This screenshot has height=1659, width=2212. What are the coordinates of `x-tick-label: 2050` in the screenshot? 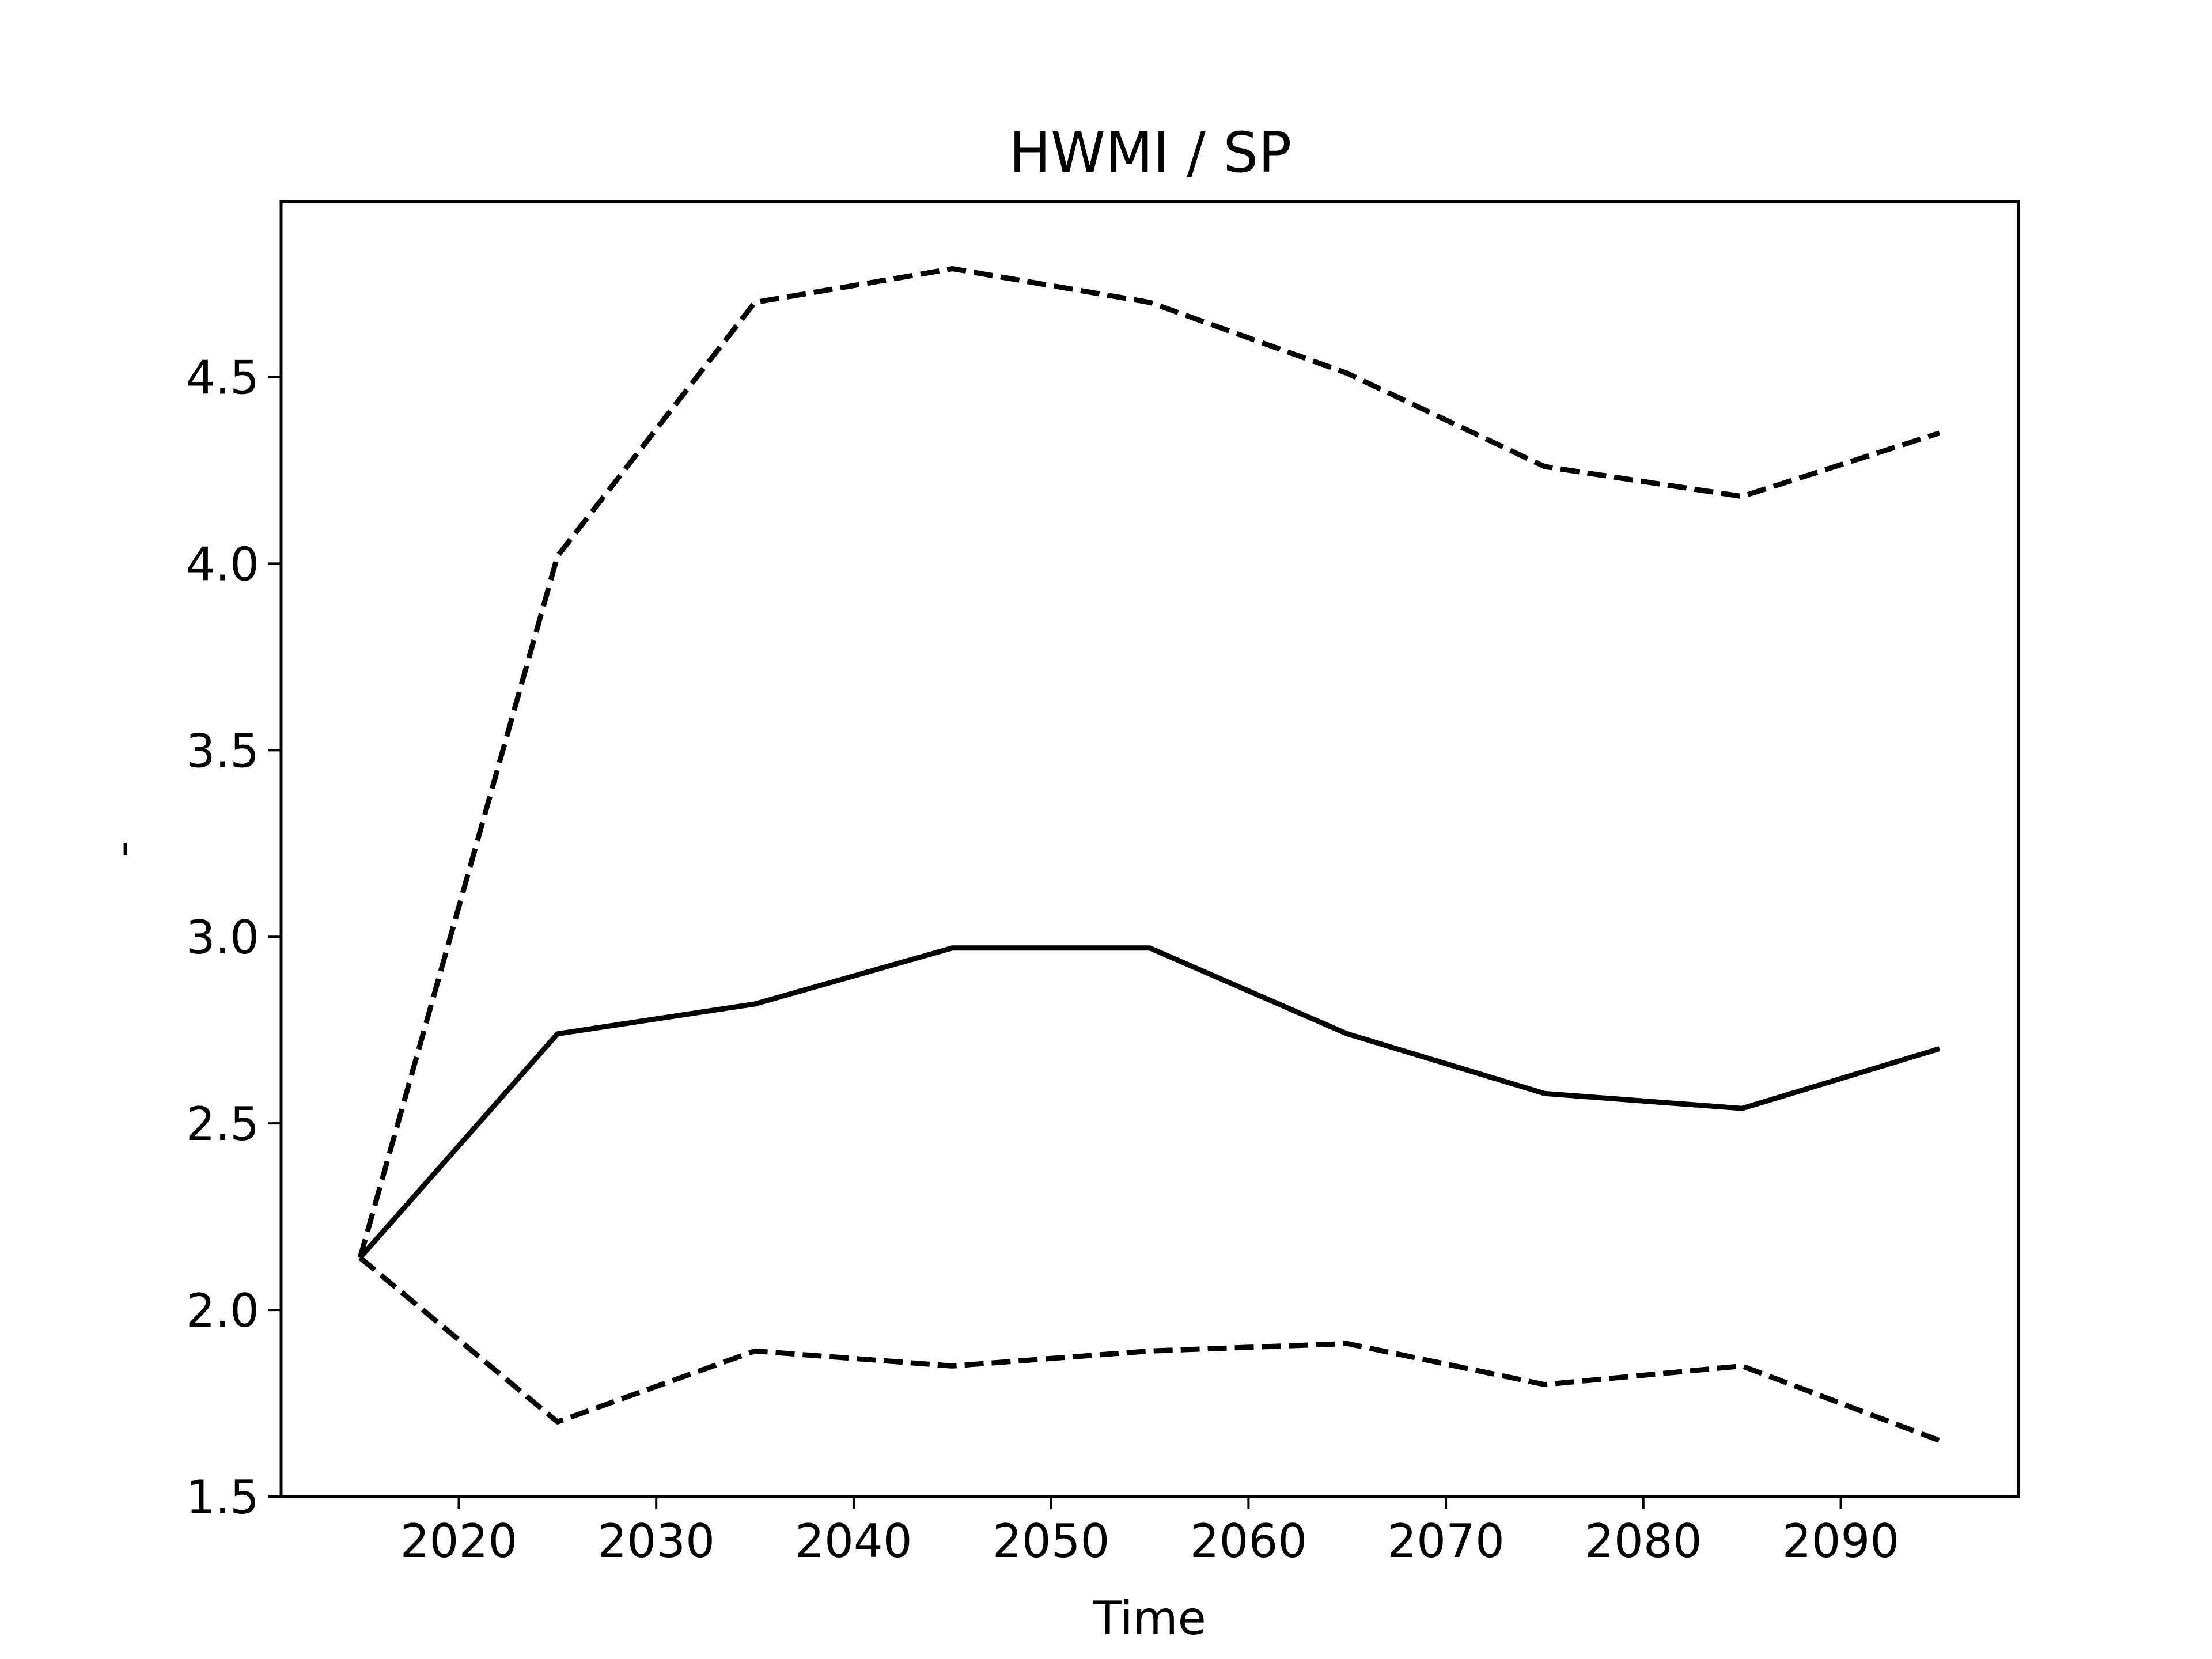 It's located at (1051, 1541).